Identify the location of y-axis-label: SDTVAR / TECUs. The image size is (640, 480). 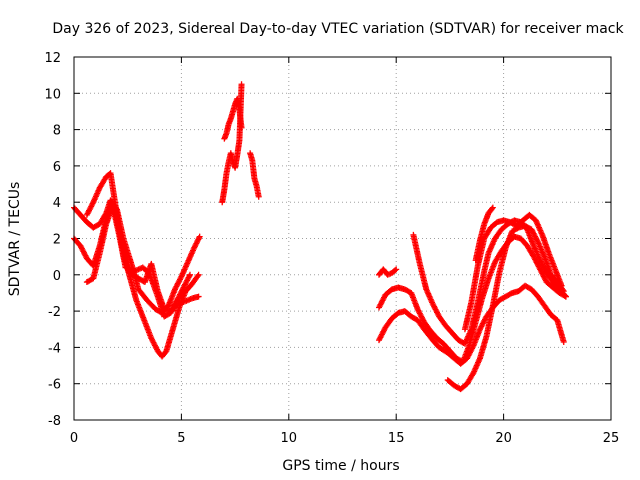
(15, 239).